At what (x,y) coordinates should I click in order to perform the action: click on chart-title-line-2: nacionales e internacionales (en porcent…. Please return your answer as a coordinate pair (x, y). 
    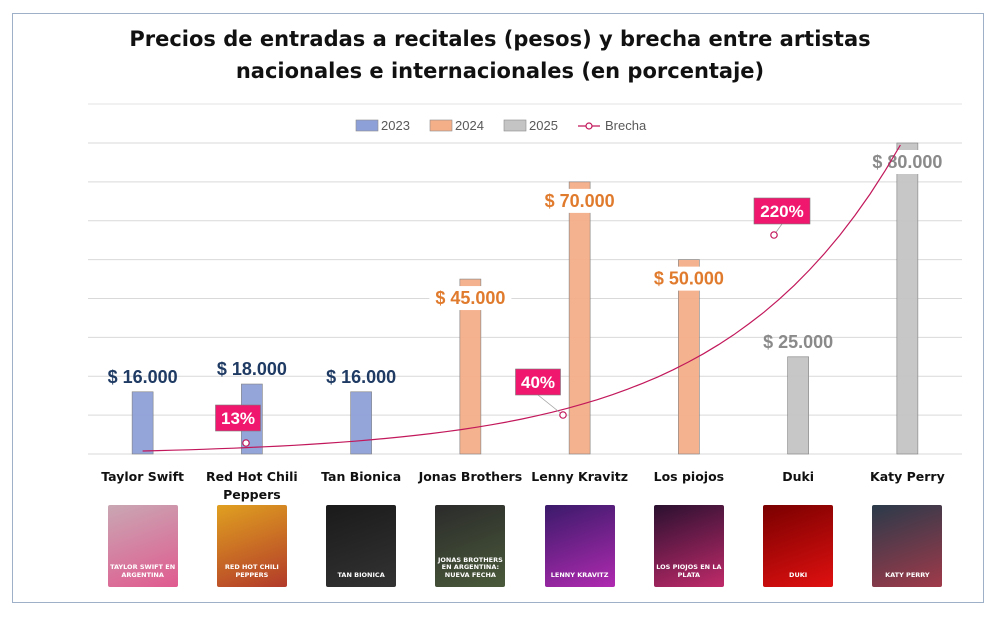
    Looking at the image, I should click on (500, 71).